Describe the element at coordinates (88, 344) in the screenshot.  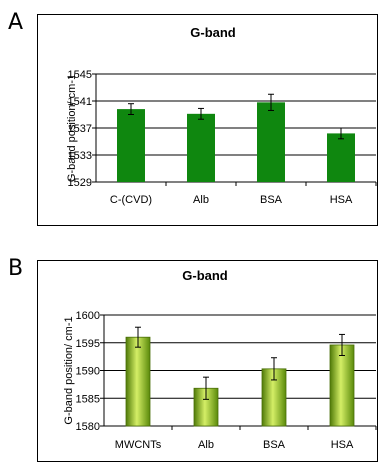
I see `y-tick-label-b: 1595` at that location.